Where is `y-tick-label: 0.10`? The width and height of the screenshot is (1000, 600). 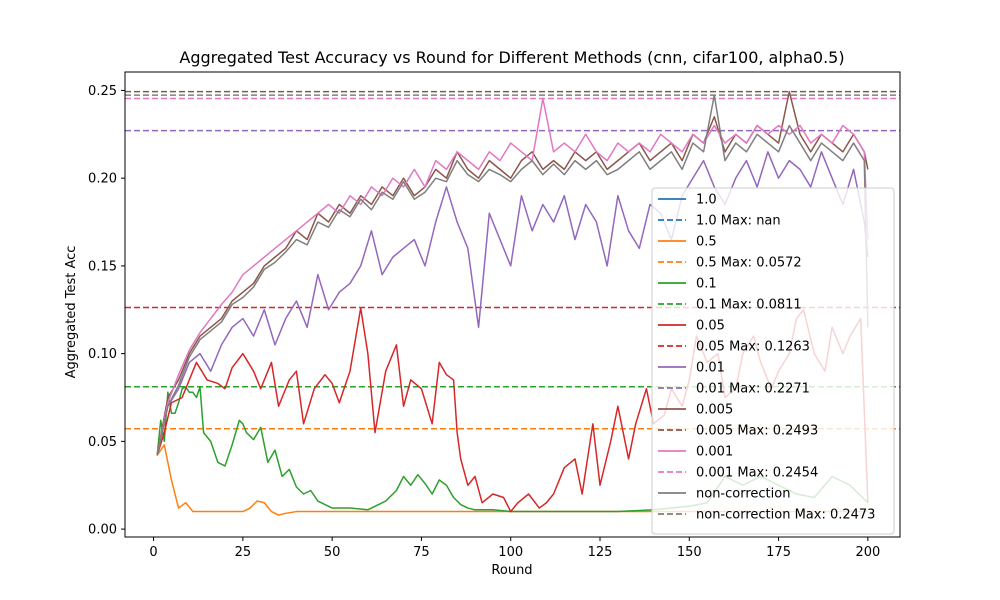 y-tick-label: 0.10 is located at coordinates (102, 354).